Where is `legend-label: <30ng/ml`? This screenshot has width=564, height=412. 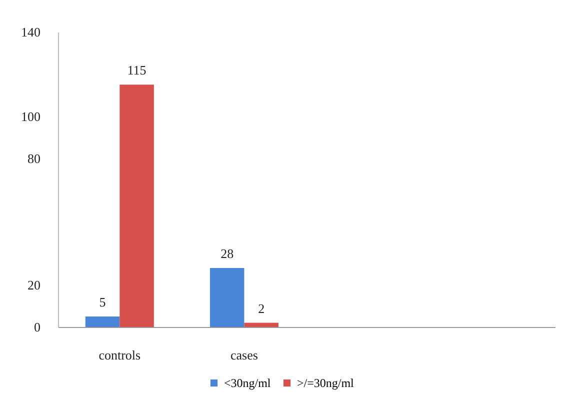 legend-label: <30ng/ml is located at coordinates (248, 383).